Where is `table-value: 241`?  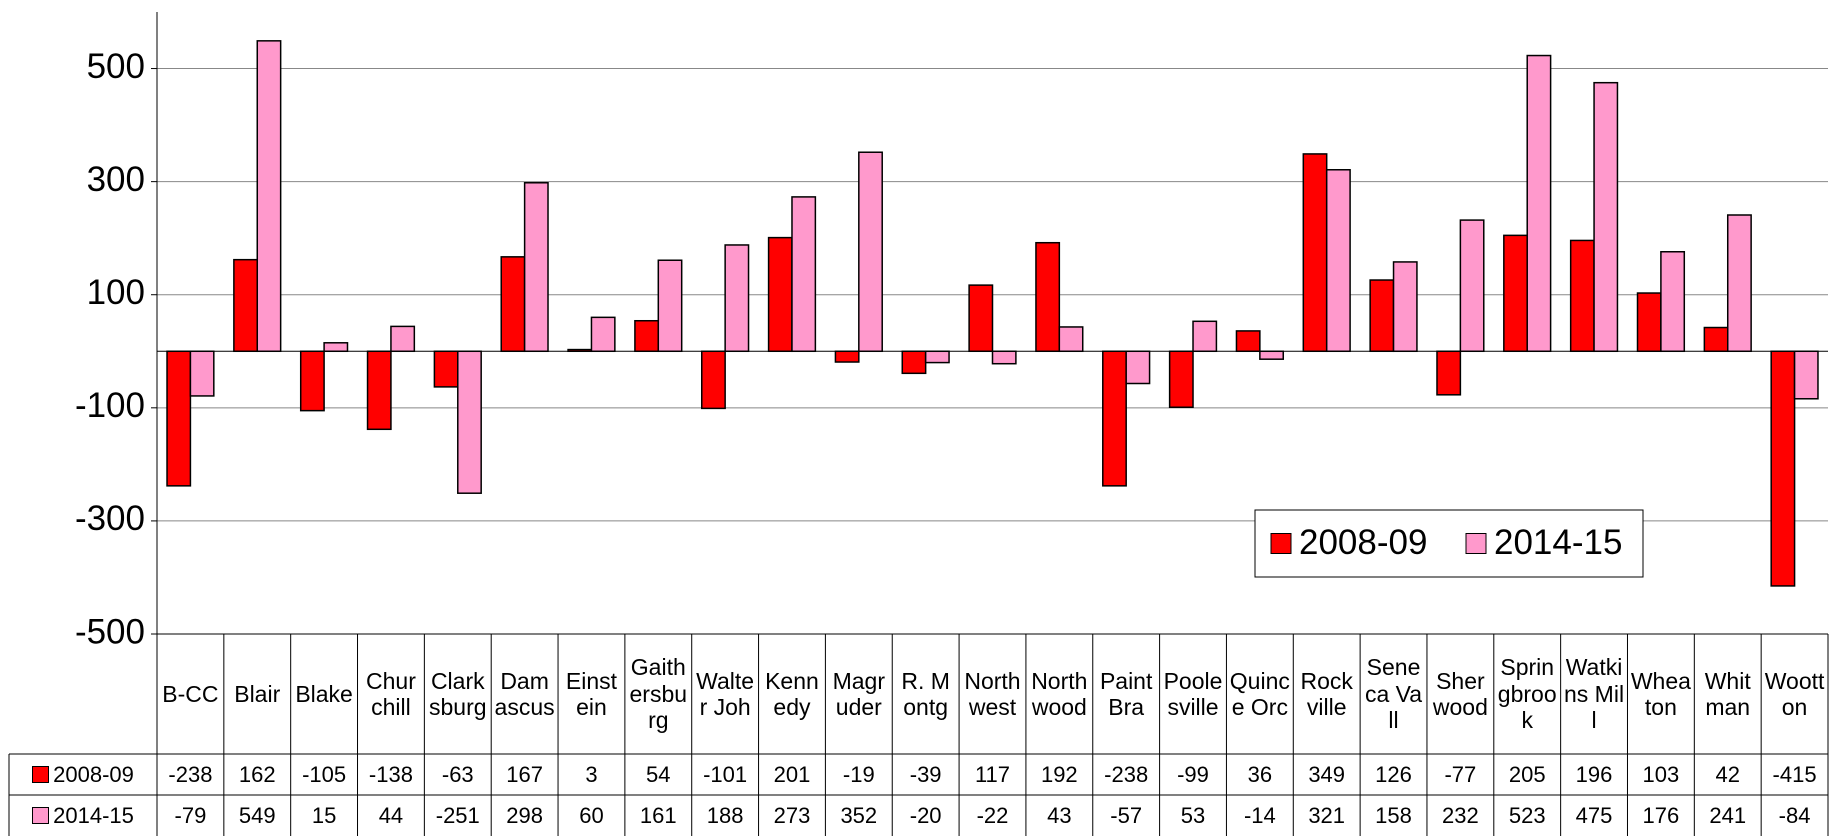 table-value: 241 is located at coordinates (1727, 815).